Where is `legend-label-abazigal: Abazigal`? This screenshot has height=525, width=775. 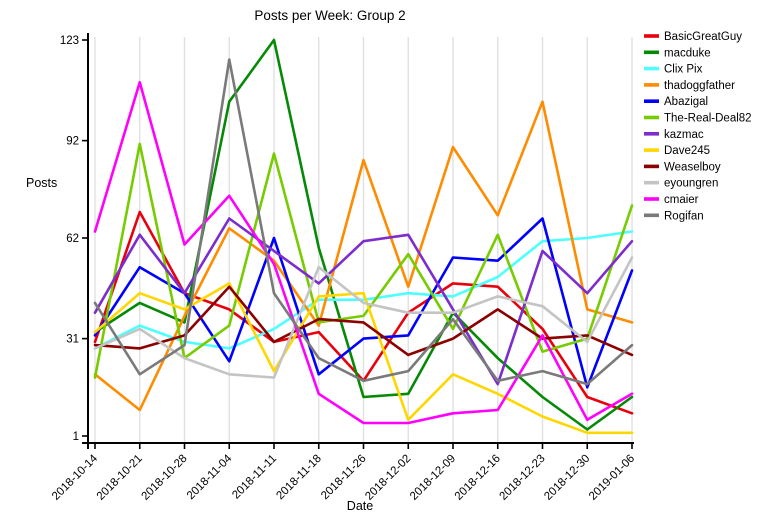 legend-label-abazigal: Abazigal is located at coordinates (686, 102).